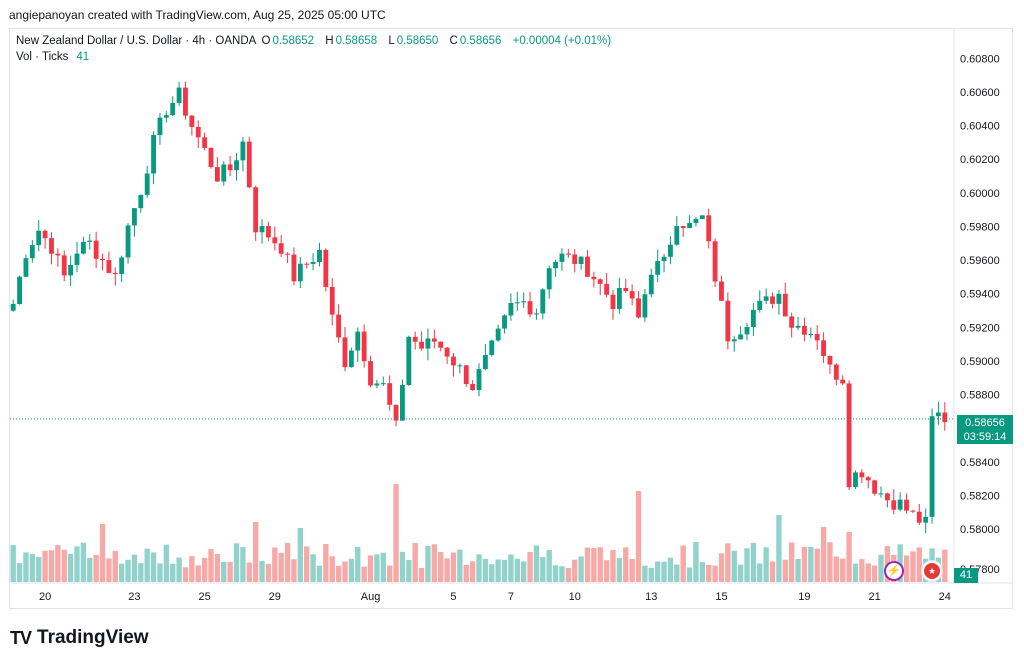  Describe the element at coordinates (42, 57) in the screenshot. I see `volume-label: Vol · Ticks` at that location.